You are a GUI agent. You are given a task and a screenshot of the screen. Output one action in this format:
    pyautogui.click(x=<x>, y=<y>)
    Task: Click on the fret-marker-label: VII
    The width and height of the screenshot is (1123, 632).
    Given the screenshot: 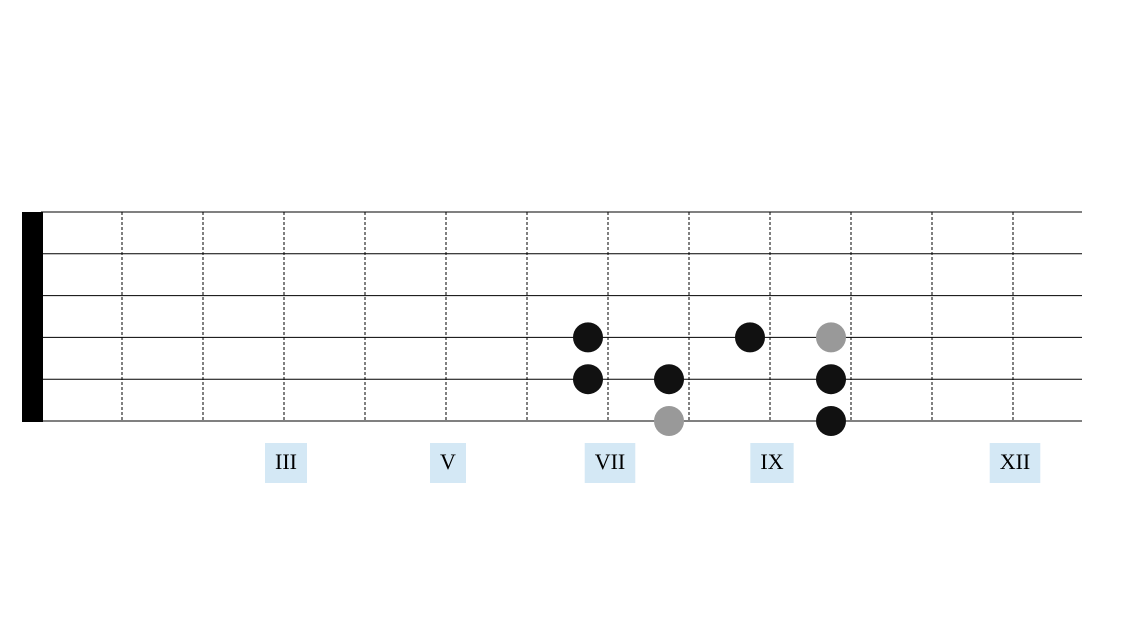 What is the action you would take?
    pyautogui.click(x=610, y=461)
    